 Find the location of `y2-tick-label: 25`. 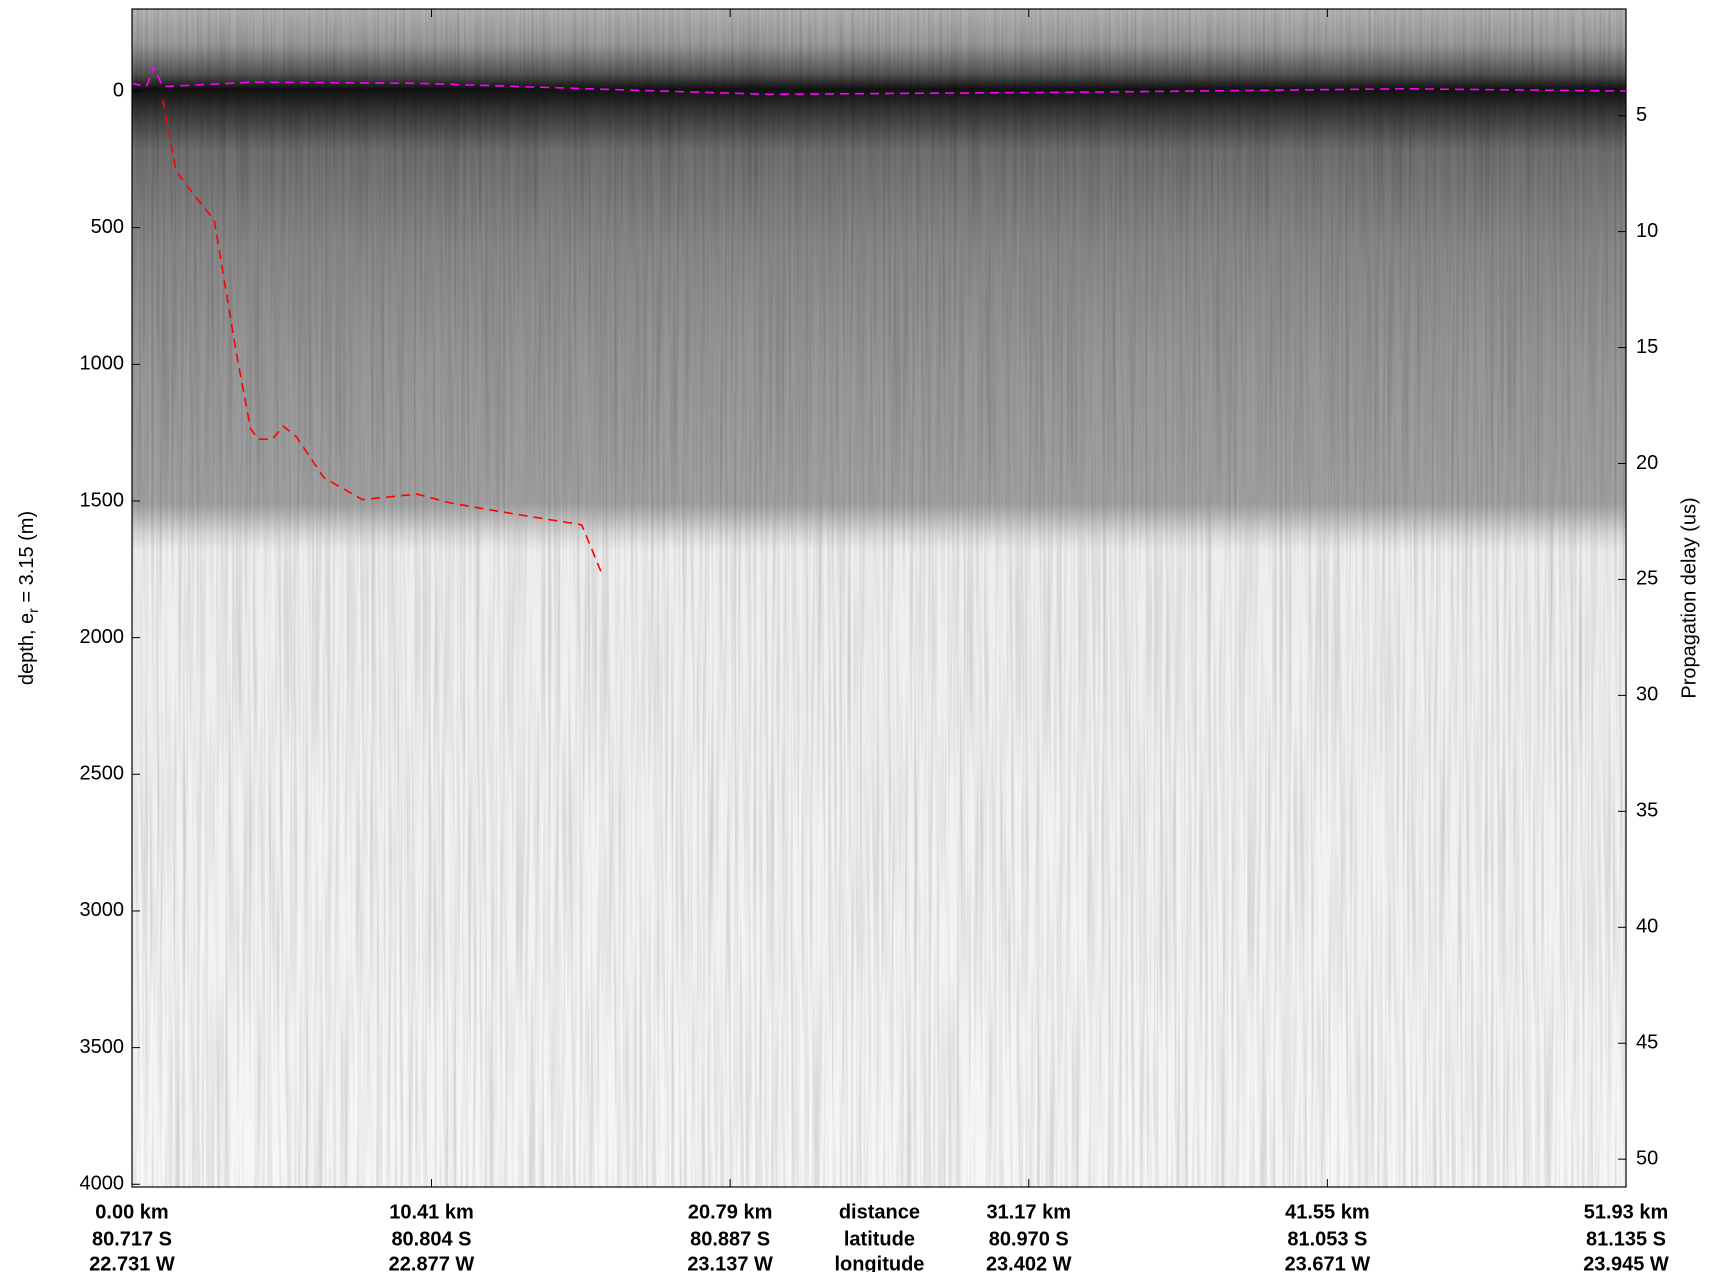

y2-tick-label: 25 is located at coordinates (1647, 579).